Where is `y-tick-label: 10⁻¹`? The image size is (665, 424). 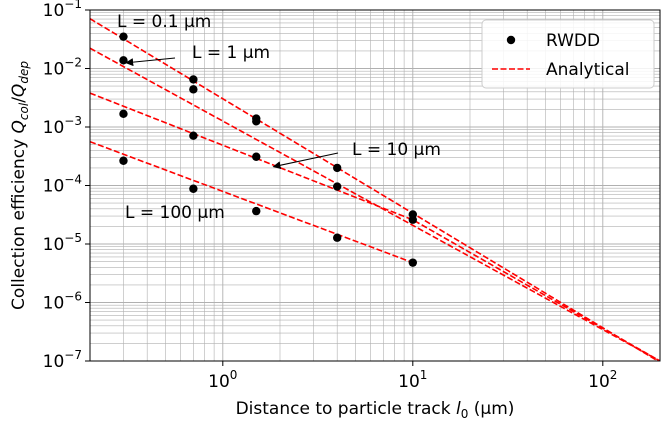
y-tick-label: 10⁻¹ is located at coordinates (62, 10).